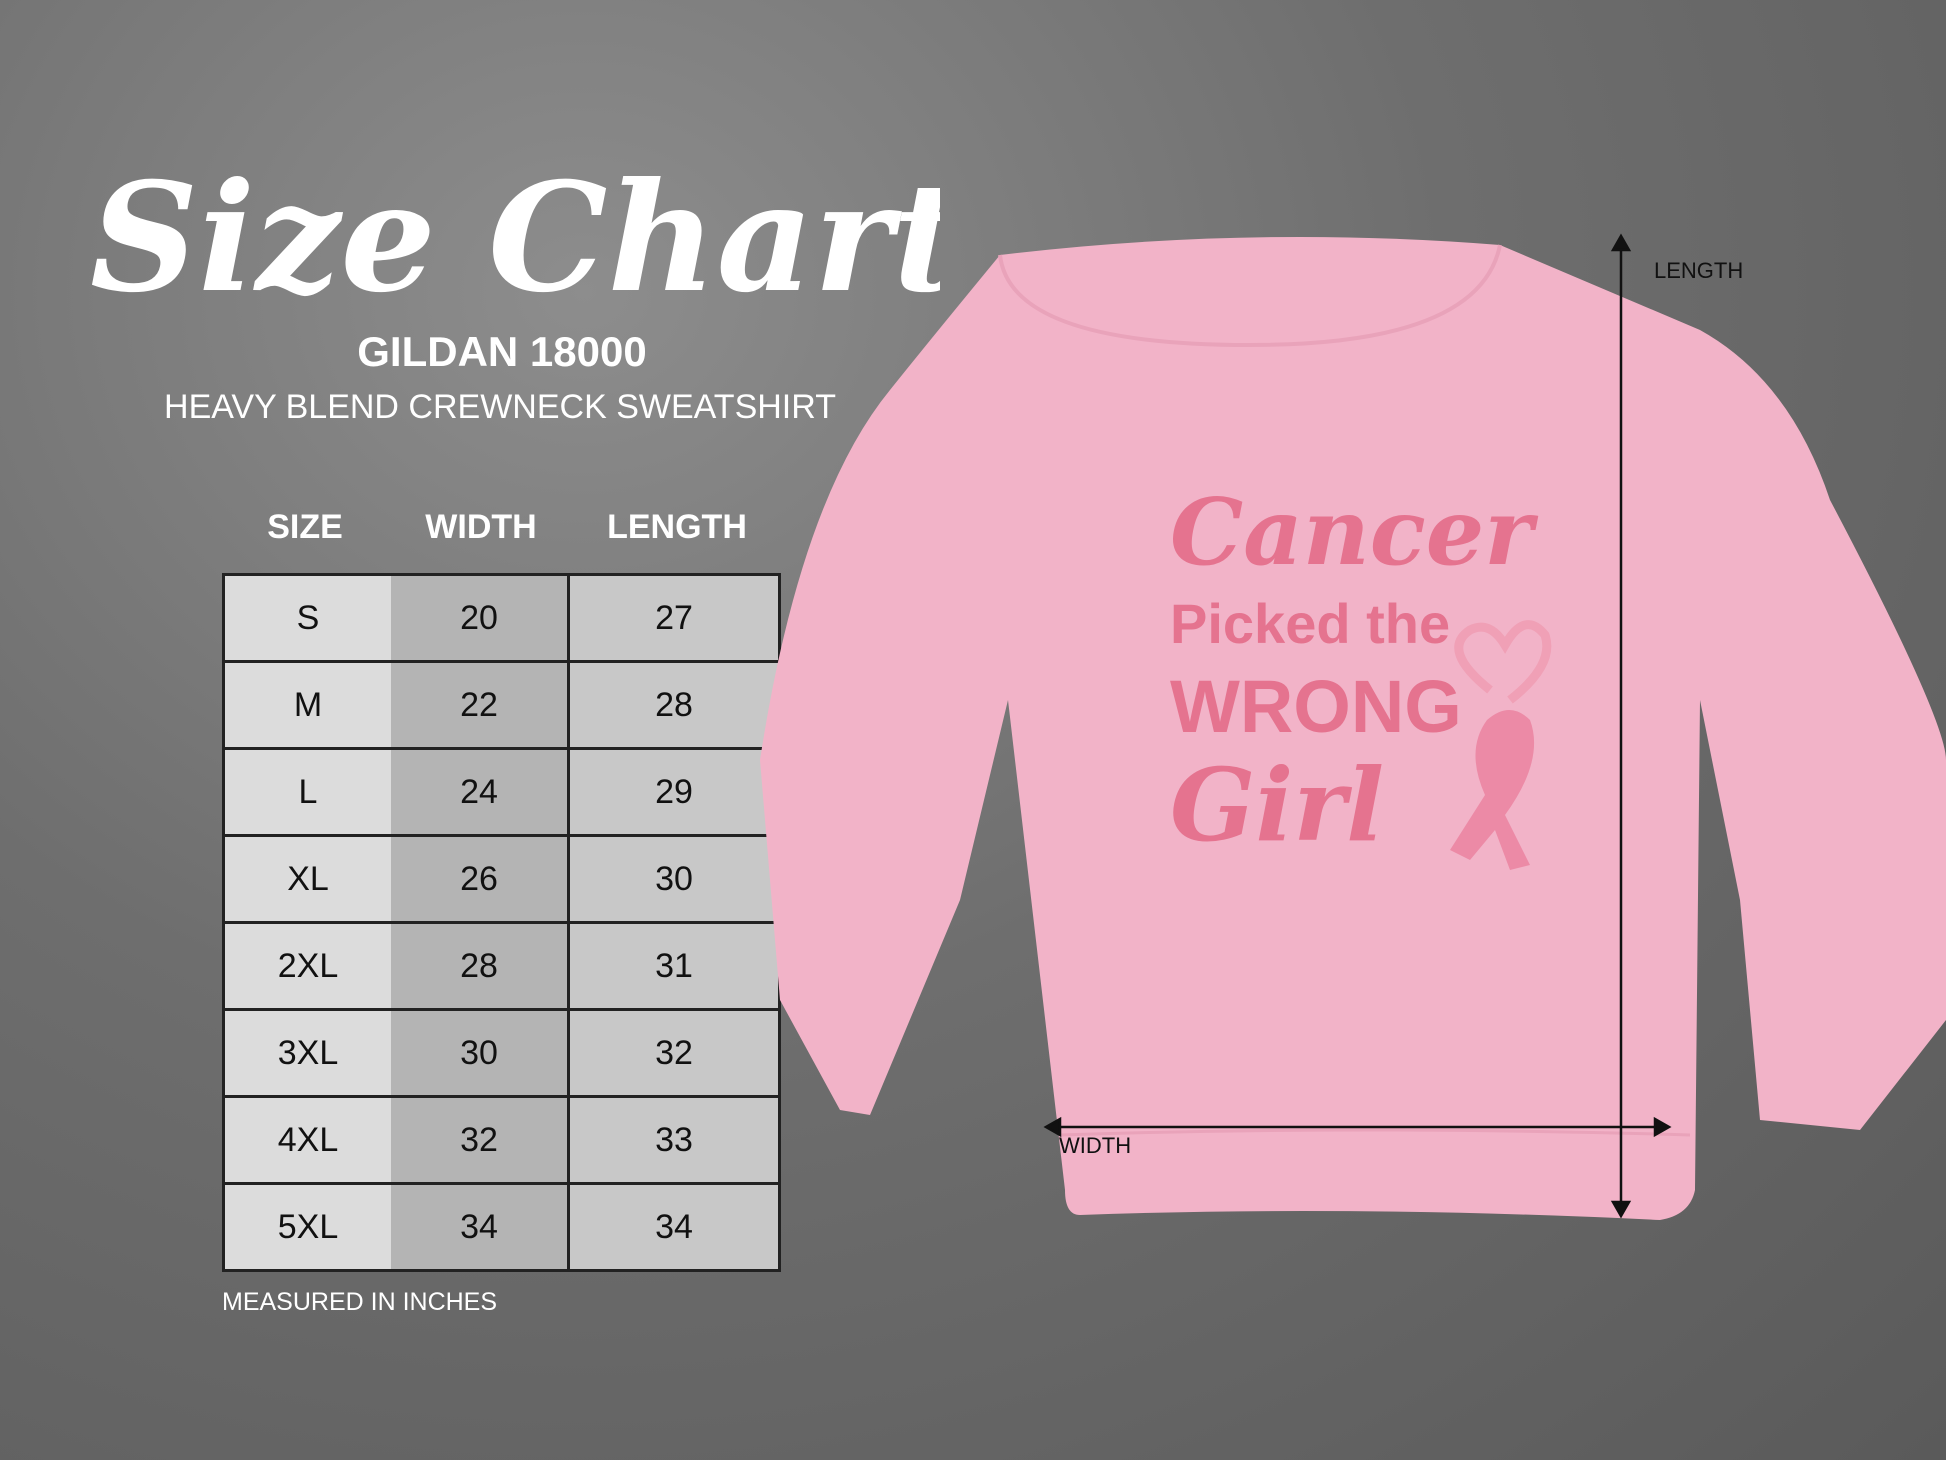 The height and width of the screenshot is (1460, 1946). I want to click on table-row: 2XL 28 31, so click(501, 966).